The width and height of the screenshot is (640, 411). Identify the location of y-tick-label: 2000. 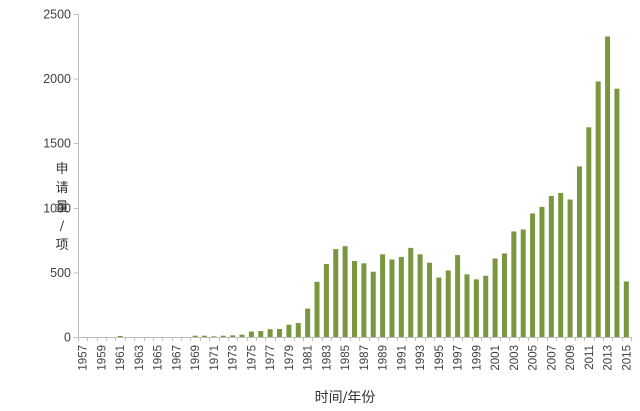
(57, 79).